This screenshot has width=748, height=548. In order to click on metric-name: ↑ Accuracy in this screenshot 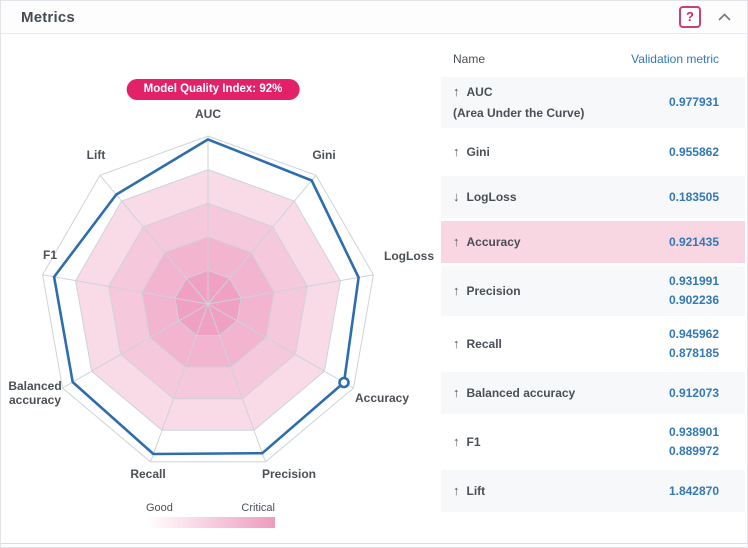, I will do `click(487, 242)`.